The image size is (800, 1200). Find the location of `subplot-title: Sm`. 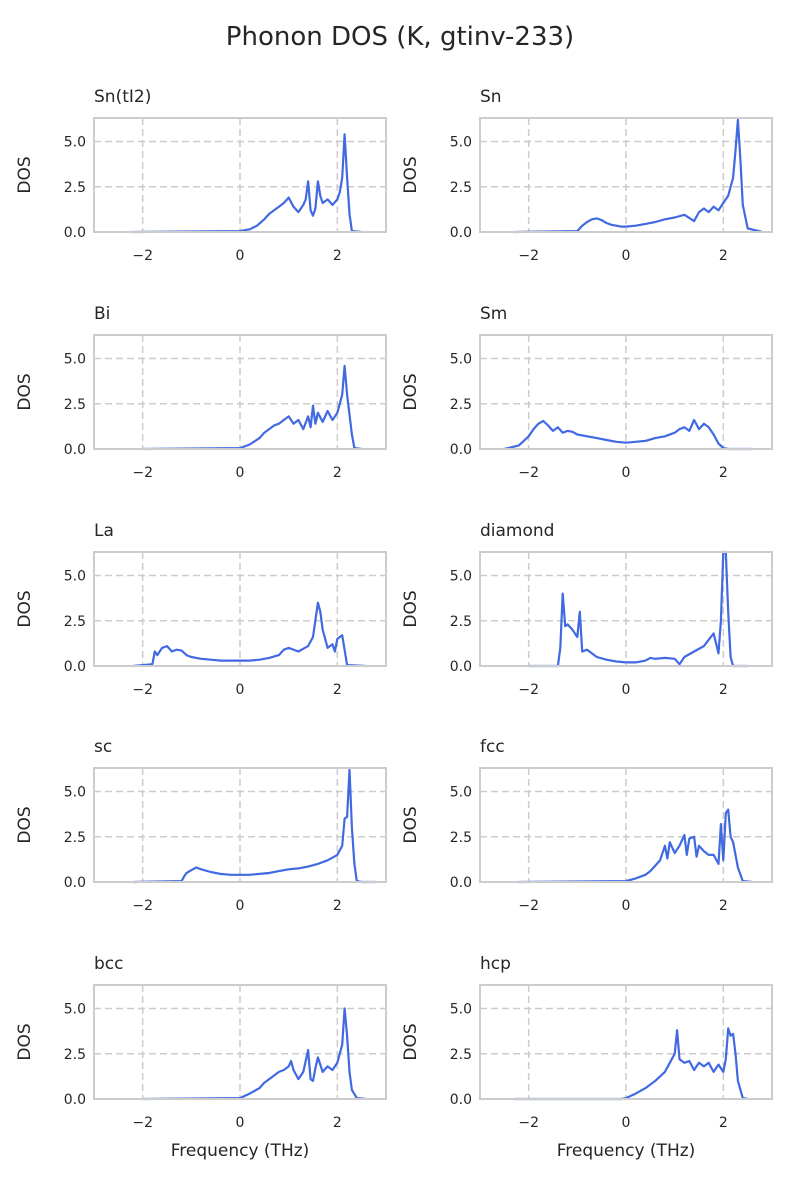

subplot-title: Sm is located at coordinates (493, 314).